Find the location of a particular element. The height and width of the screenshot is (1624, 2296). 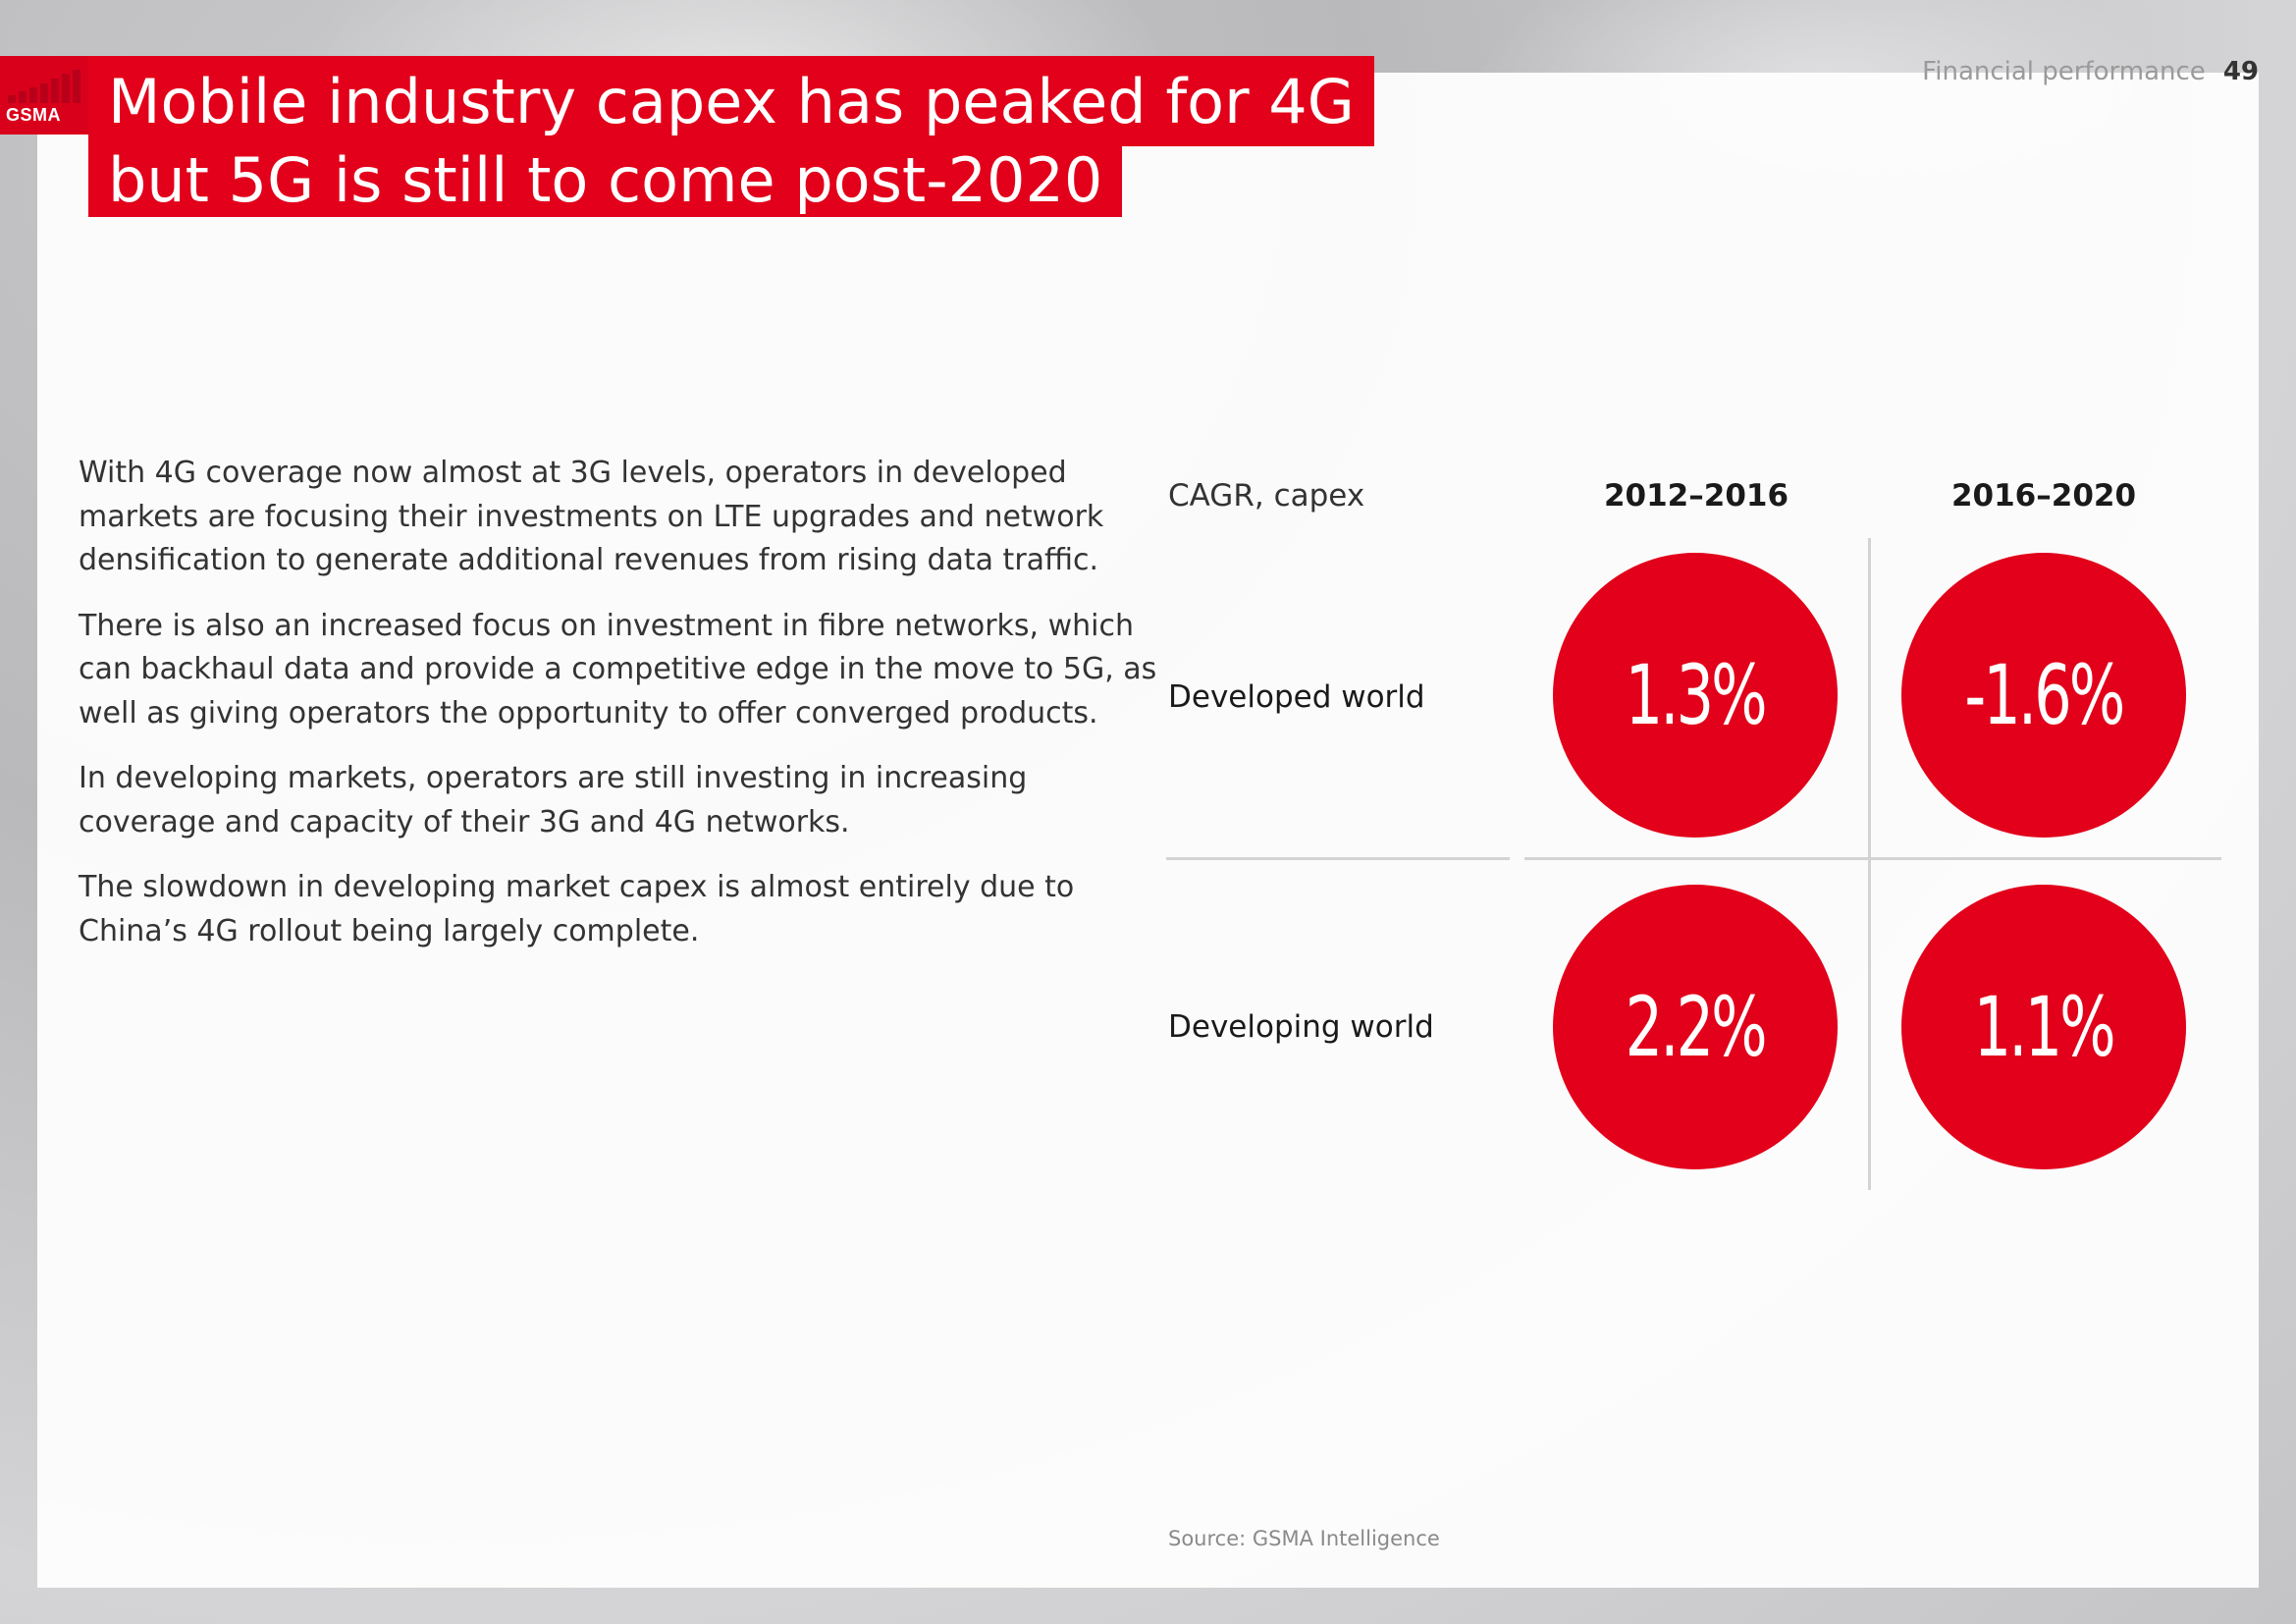

column-header-2012-2016: 2012–2016 is located at coordinates (1696, 496).